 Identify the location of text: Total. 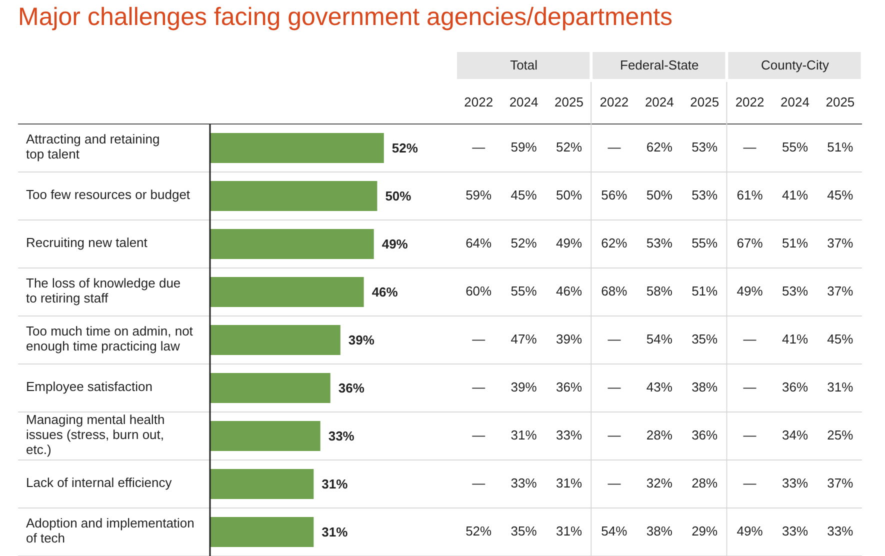
(524, 64).